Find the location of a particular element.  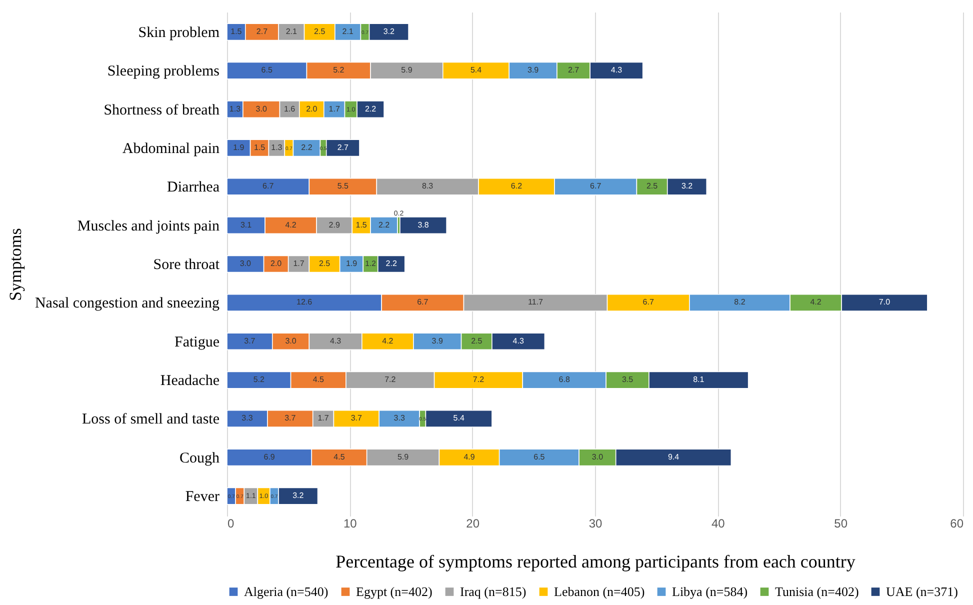

y-tick-label: Fatigue is located at coordinates (197, 342).